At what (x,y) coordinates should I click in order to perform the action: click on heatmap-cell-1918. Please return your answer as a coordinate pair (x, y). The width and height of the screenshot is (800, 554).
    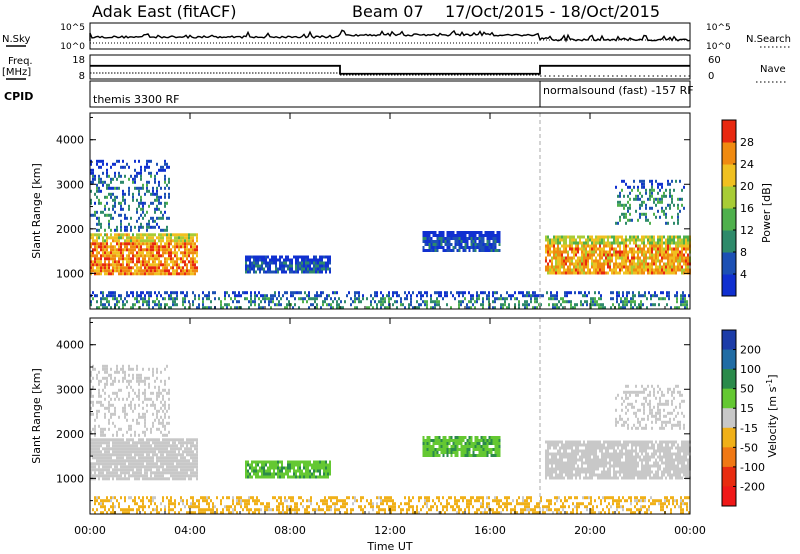
    Looking at the image, I should click on (308, 272).